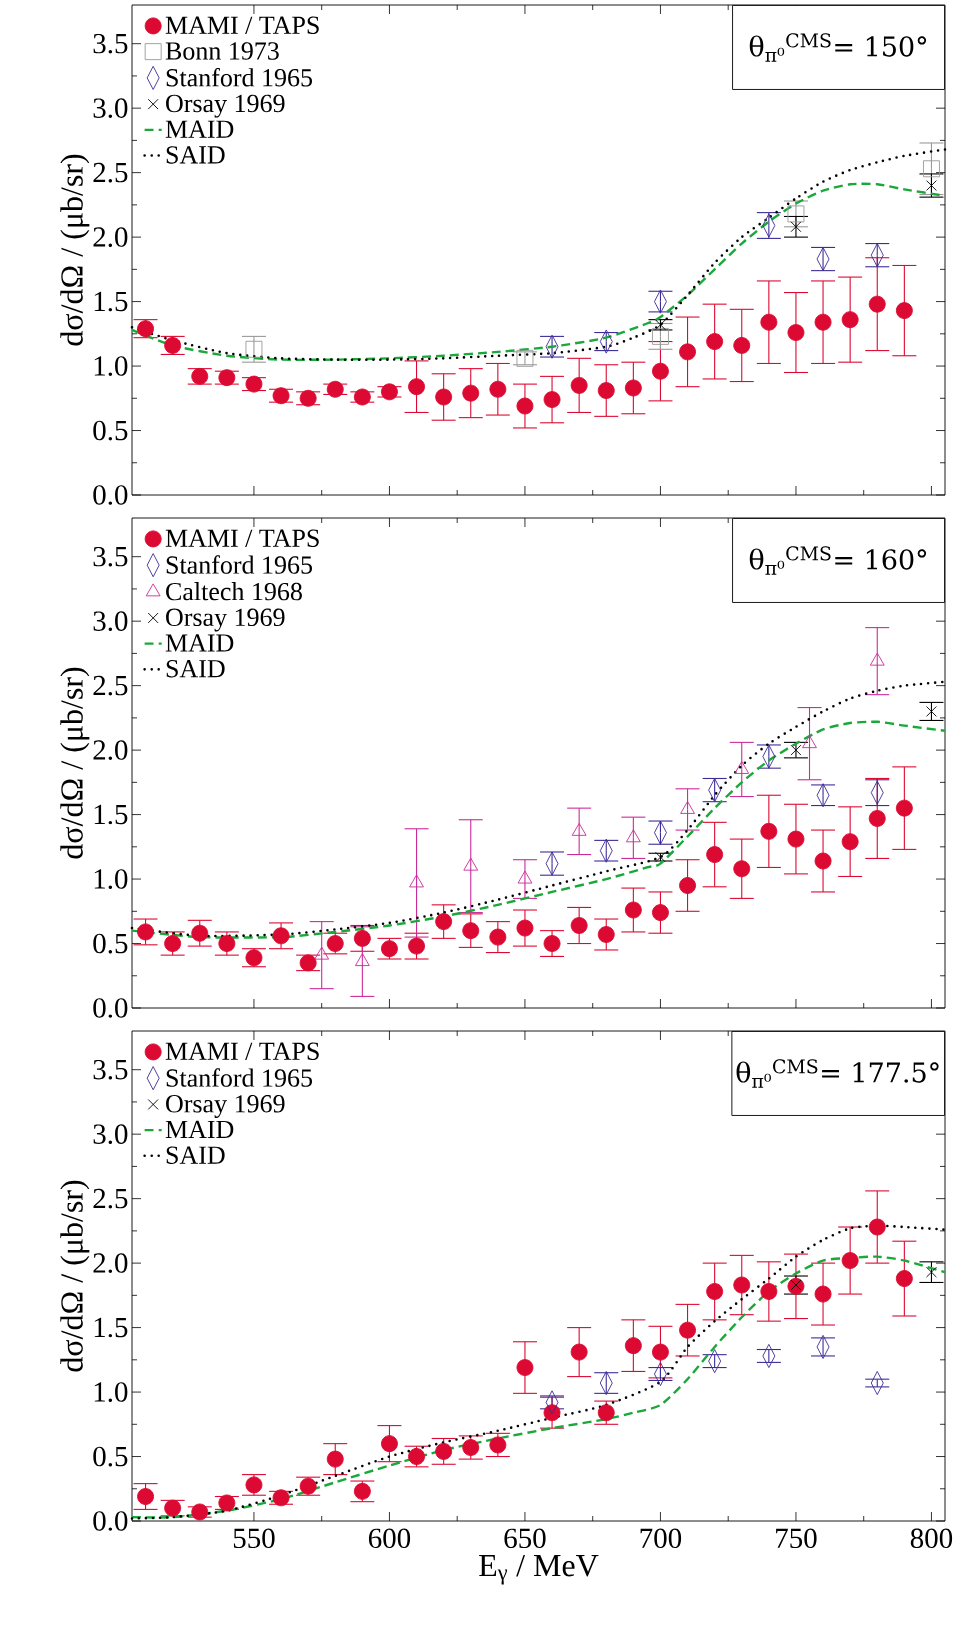 Image resolution: width=962 pixels, height=1625 pixels. Describe the element at coordinates (796, 1538) in the screenshot. I see `x-tick-label: 750` at that location.